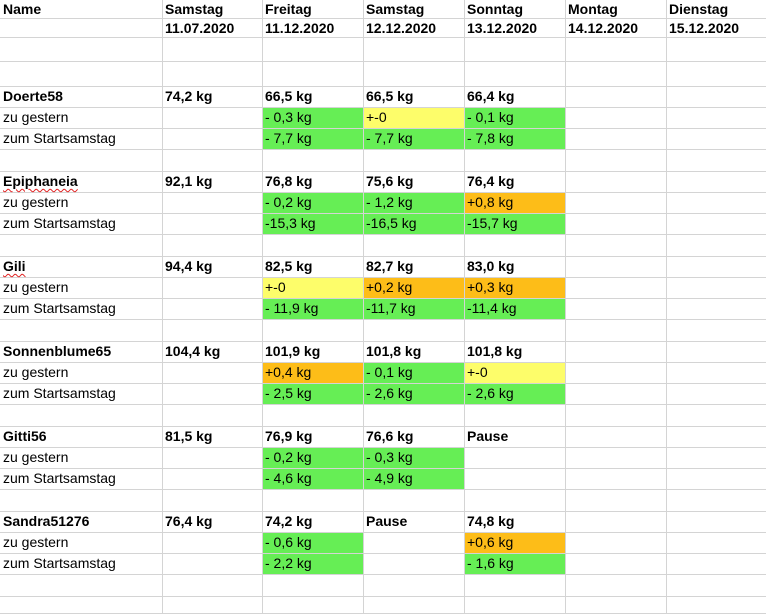 This screenshot has height=614, width=766. What do you see at coordinates (414, 437) in the screenshot?
I see `weight-cell: 76,6 kg` at bounding box center [414, 437].